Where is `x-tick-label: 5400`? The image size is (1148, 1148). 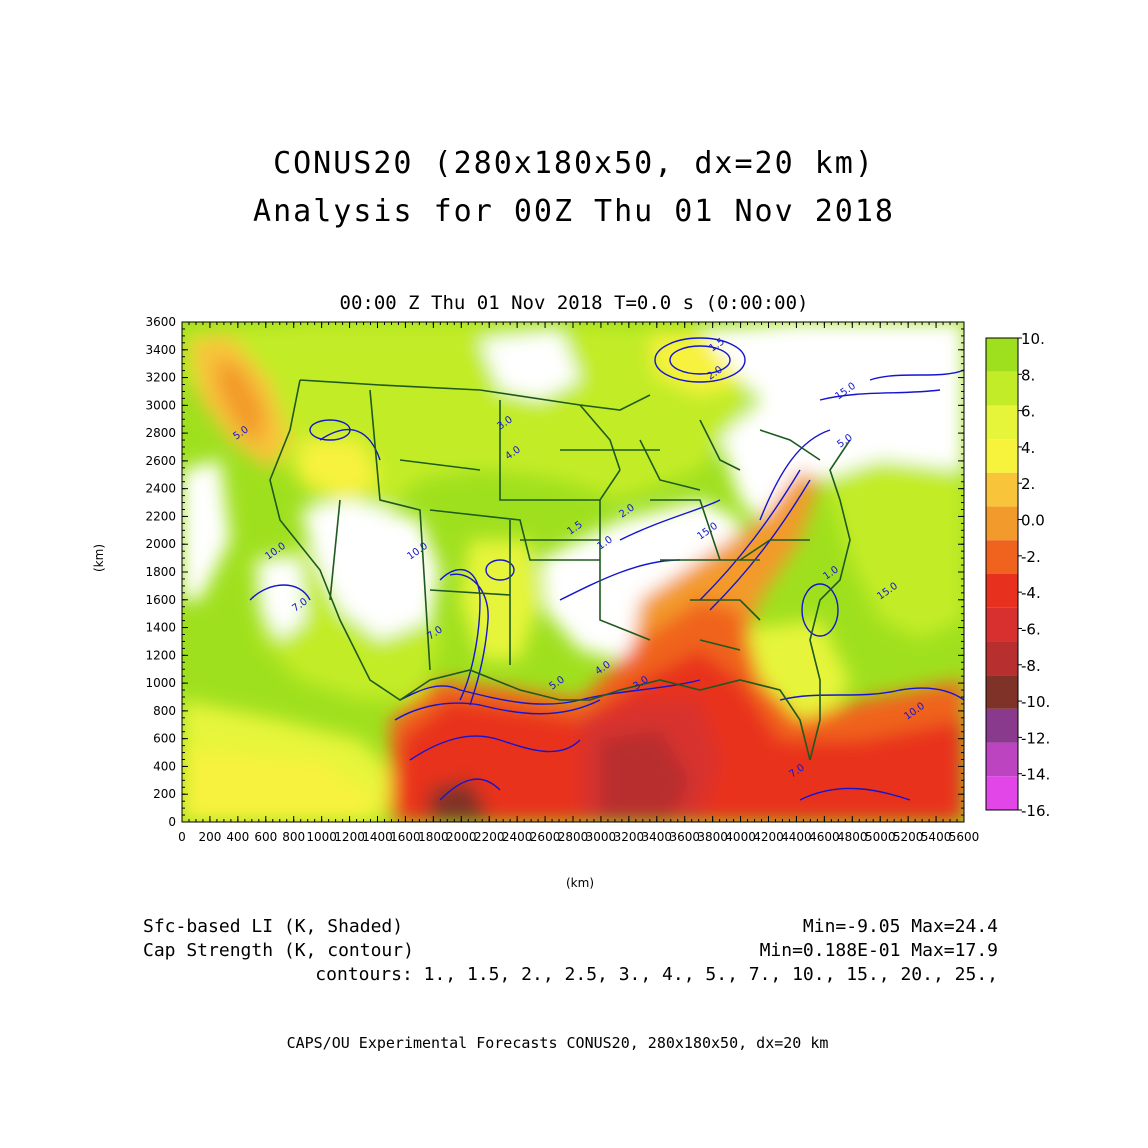
x-tick-label: 5400 is located at coordinates (936, 837).